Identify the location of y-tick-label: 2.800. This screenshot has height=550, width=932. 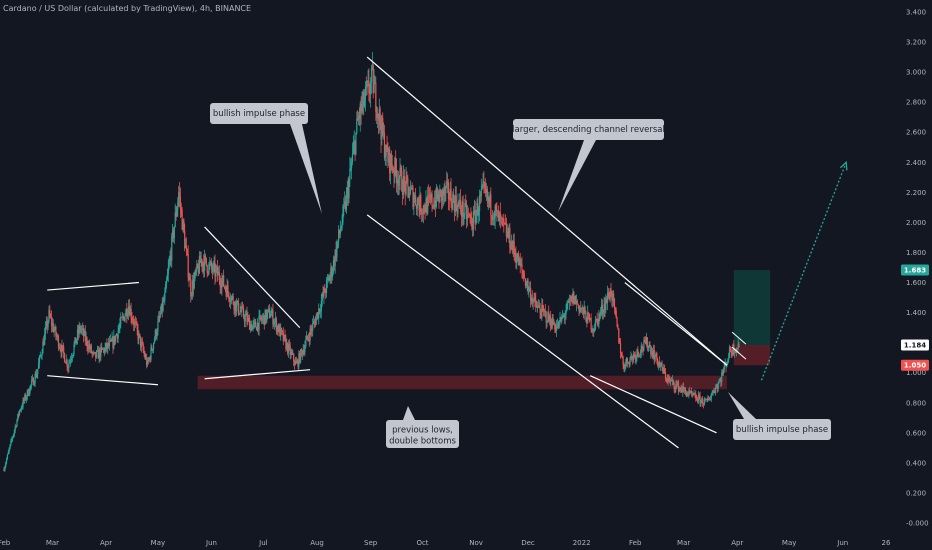
(916, 103).